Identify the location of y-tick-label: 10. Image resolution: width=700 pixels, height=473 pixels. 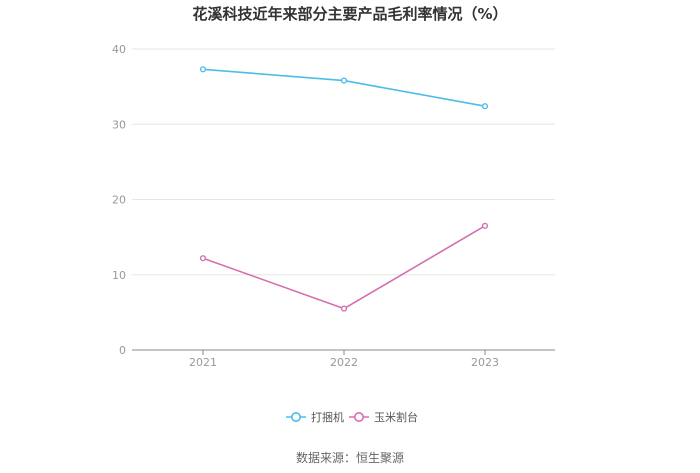
(119, 275).